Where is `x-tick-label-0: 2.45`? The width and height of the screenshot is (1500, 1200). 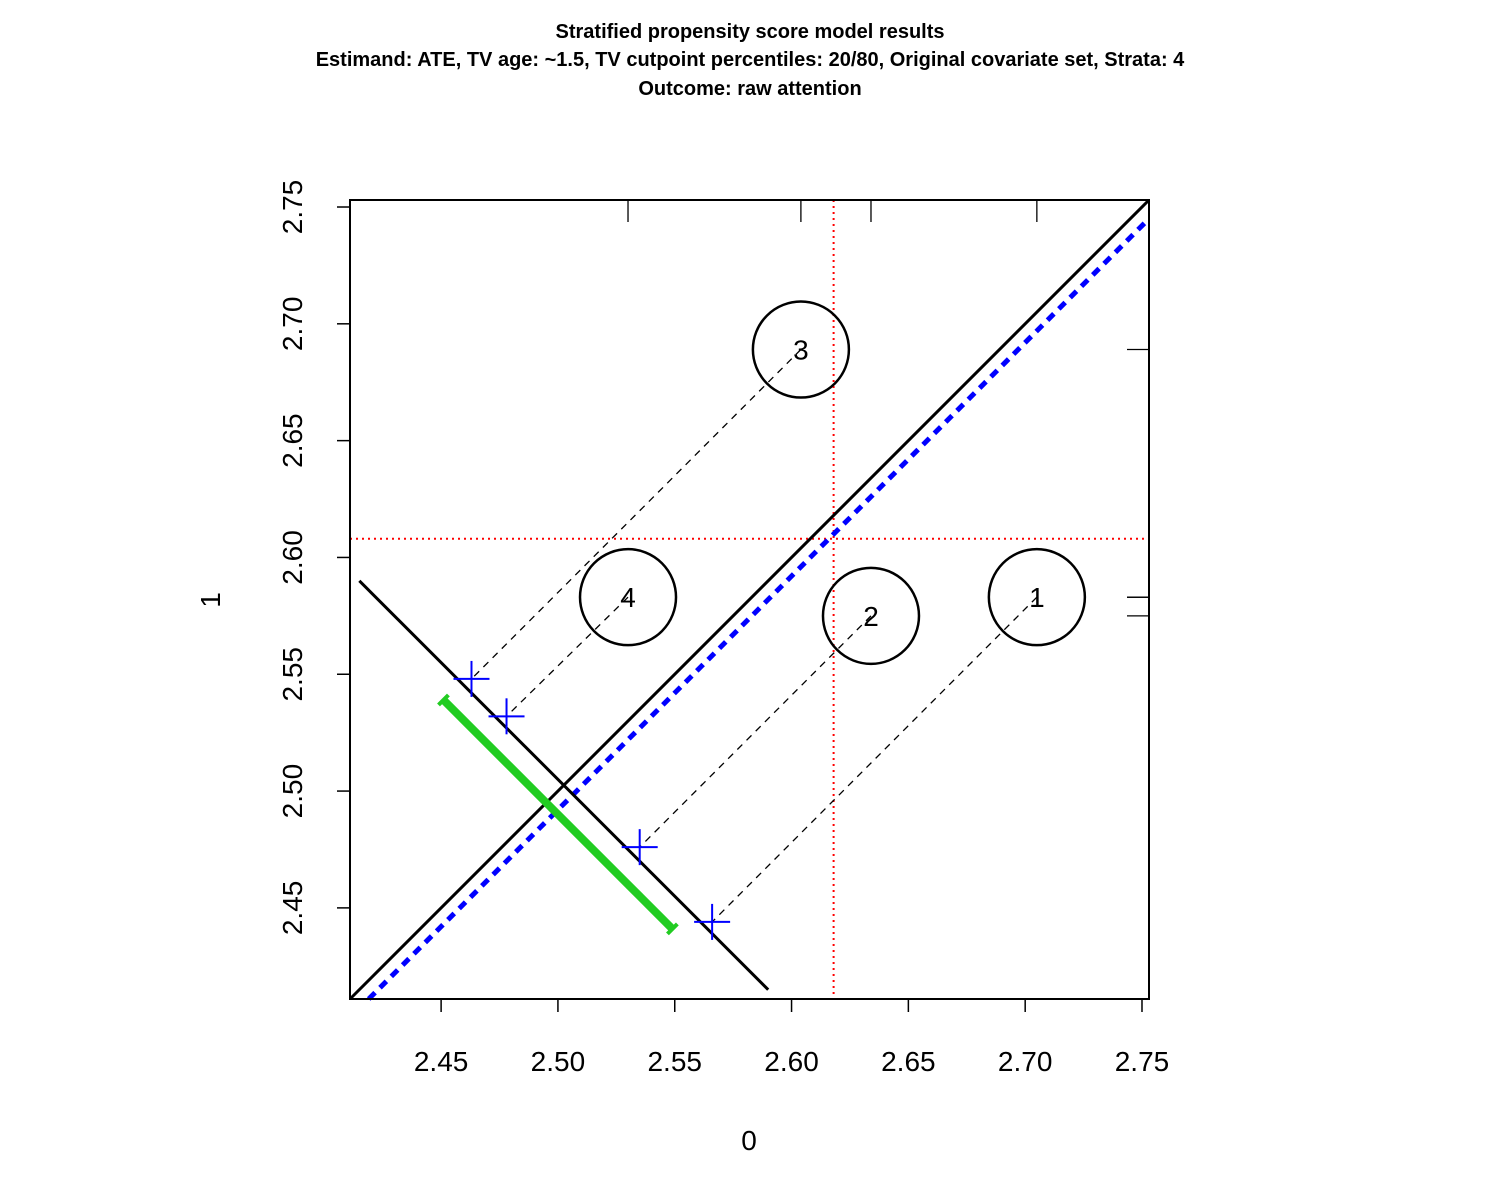
x-tick-label-0: 2.45 is located at coordinates (441, 1061).